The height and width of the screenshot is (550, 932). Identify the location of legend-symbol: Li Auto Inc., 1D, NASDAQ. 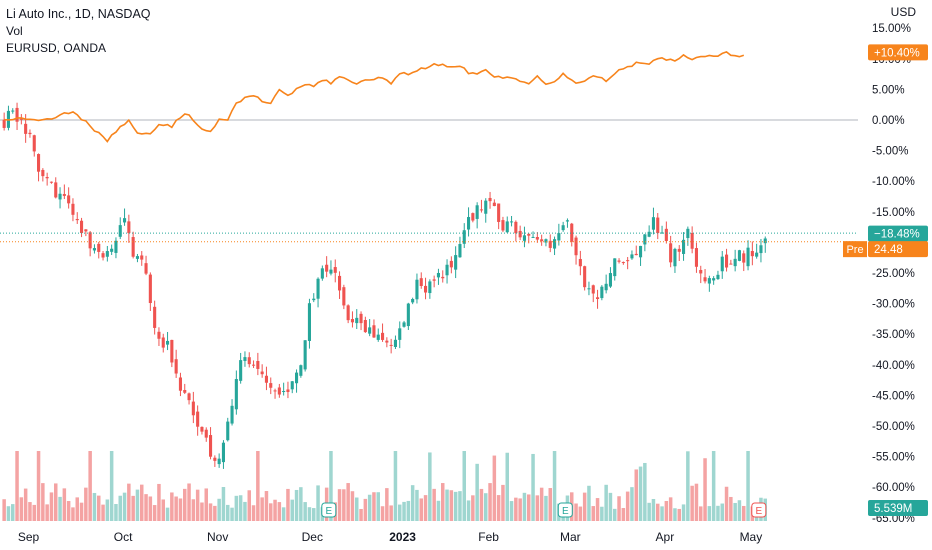
(78, 14).